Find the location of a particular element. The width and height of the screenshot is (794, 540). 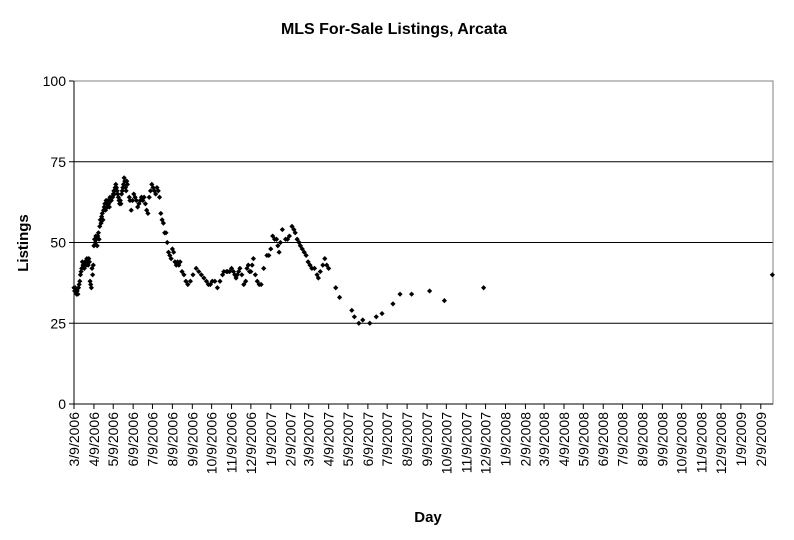

y-tick-label: 100 is located at coordinates (55, 81).